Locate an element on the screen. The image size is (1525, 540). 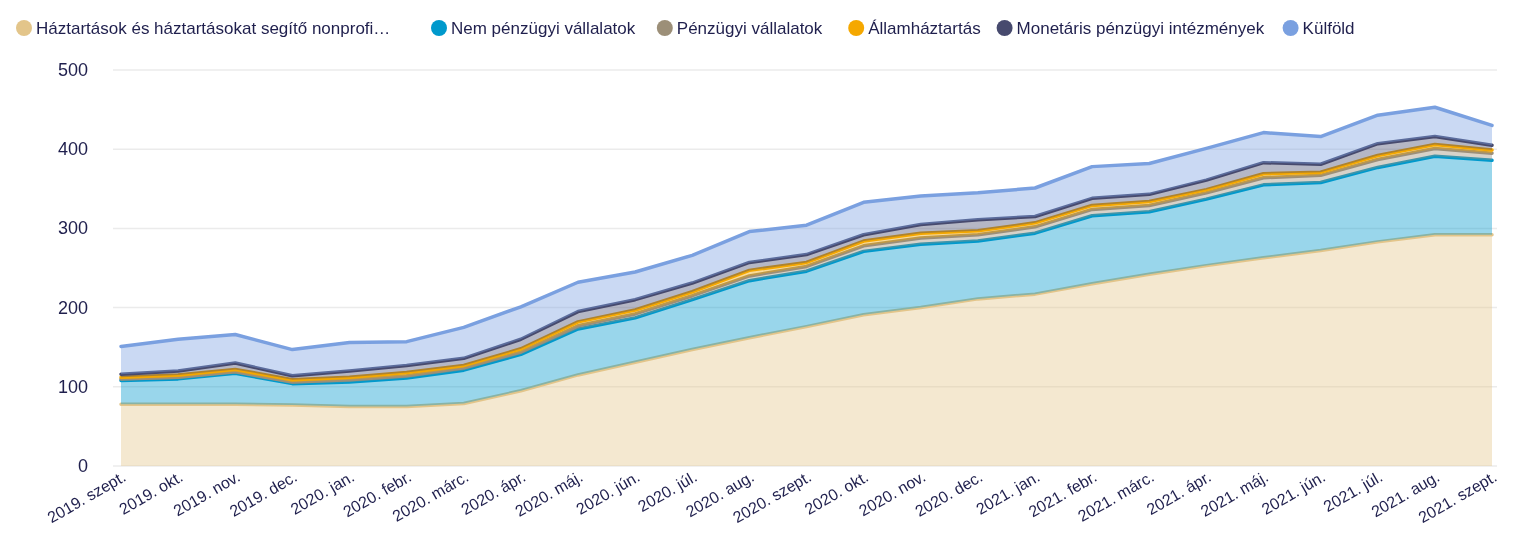
y-tick-label: 0 is located at coordinates (82, 466).